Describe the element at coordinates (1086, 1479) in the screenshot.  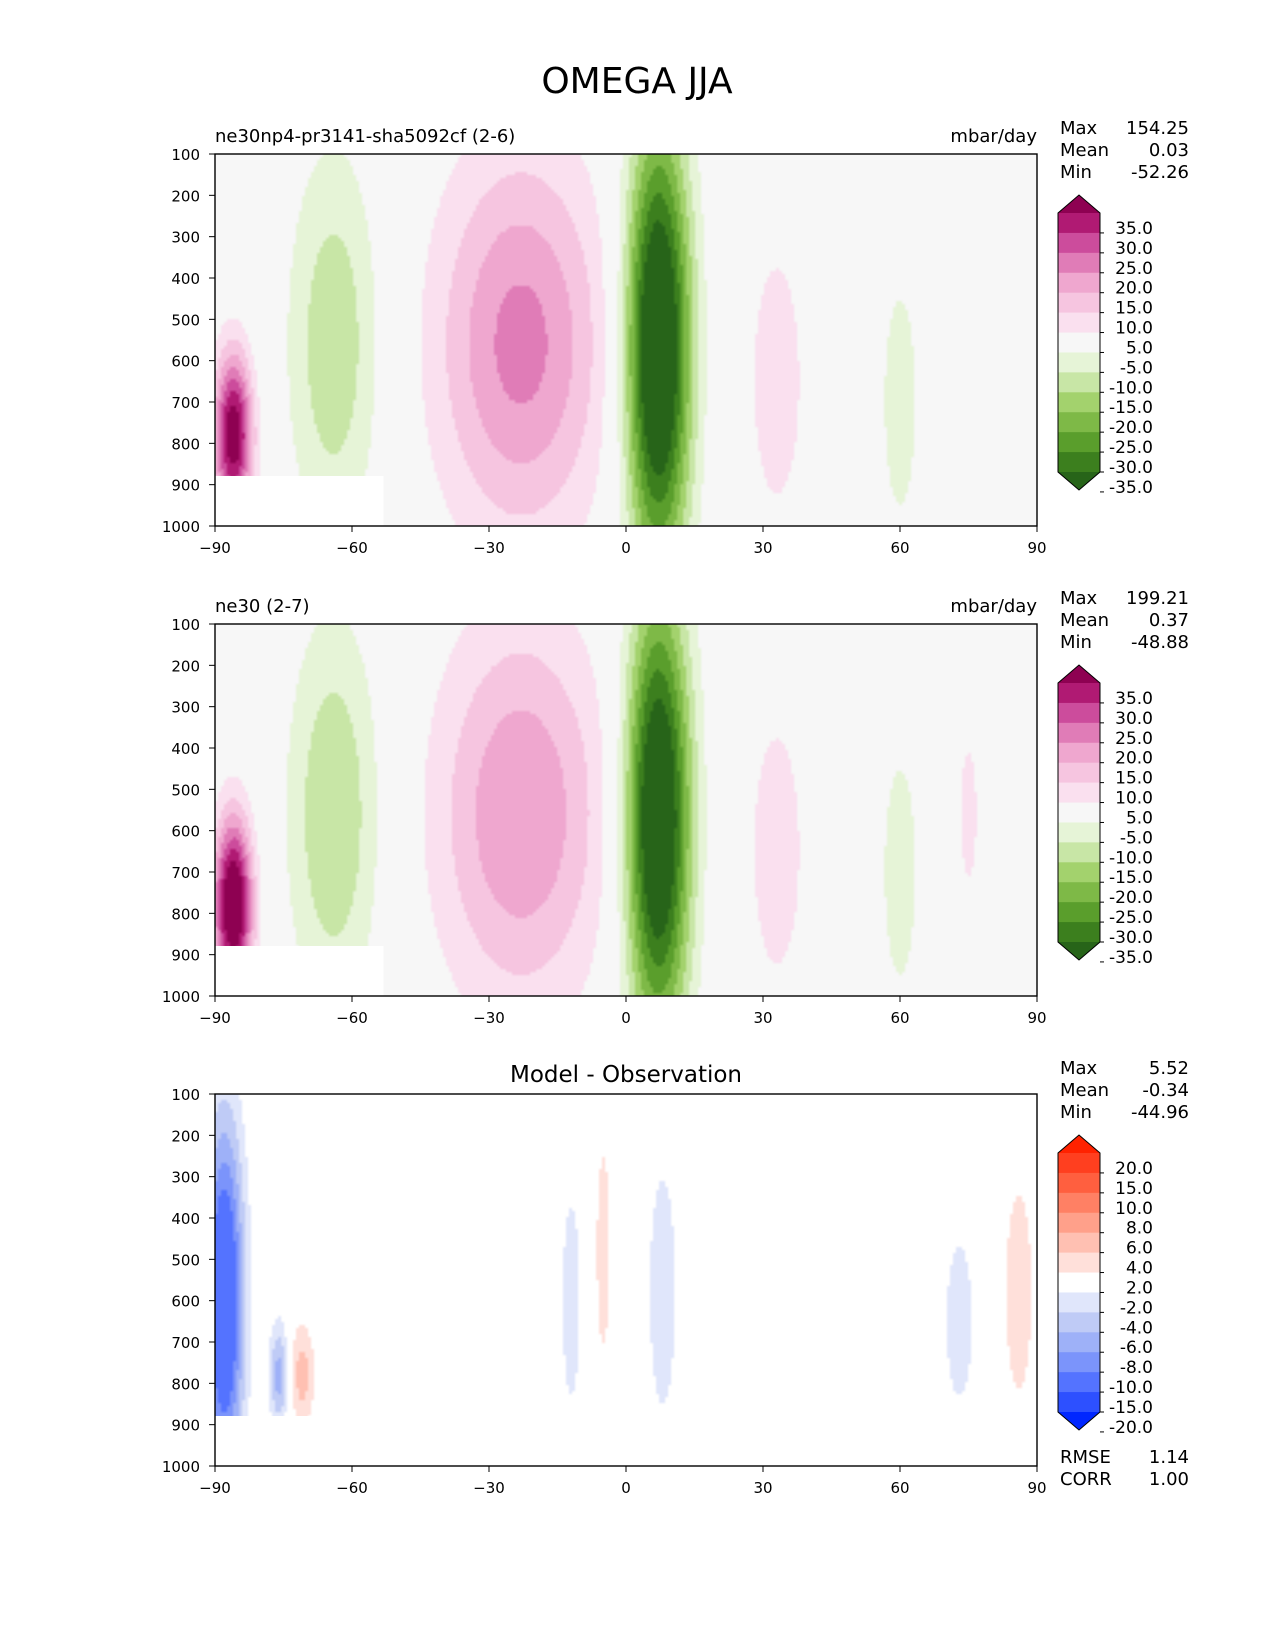
I see `stat-label: CORR` at that location.